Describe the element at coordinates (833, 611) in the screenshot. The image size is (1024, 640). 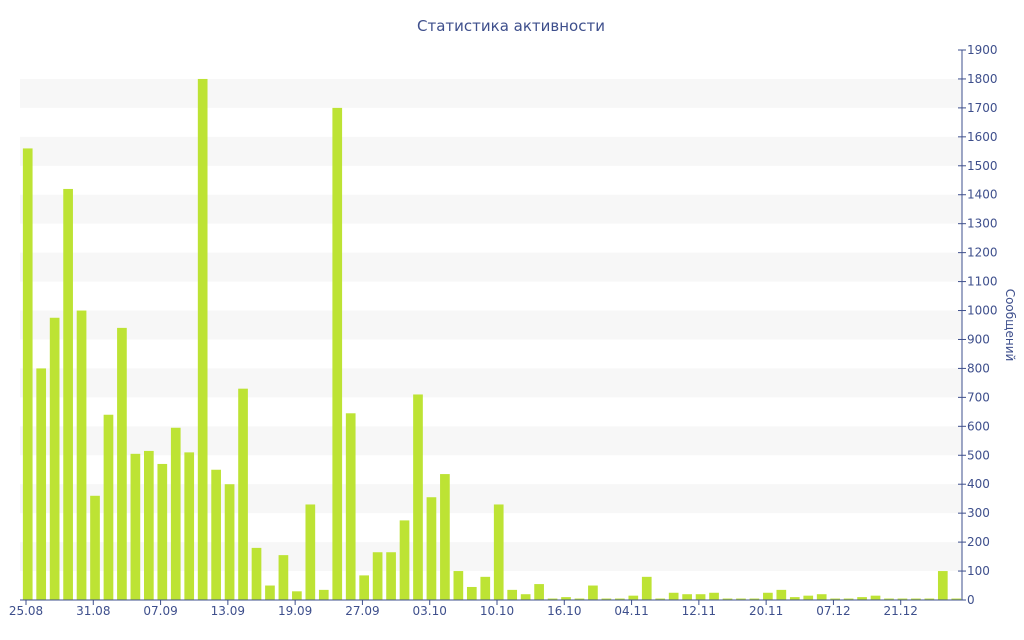
I see `x-tick-label: 07.12` at that location.